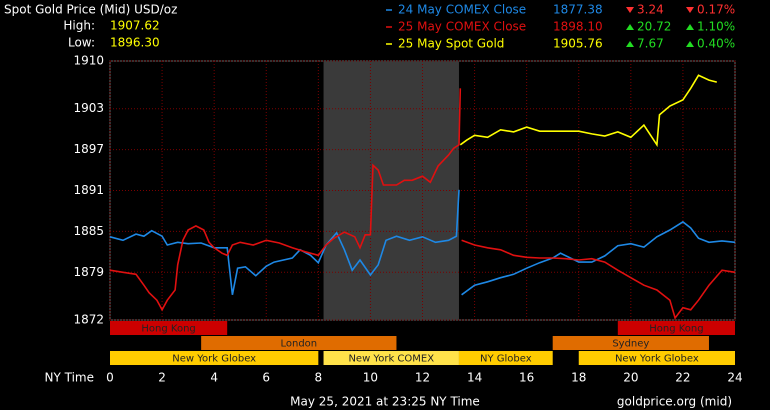  I want to click on legend-label: 25 May Spot Gold, so click(451, 44).